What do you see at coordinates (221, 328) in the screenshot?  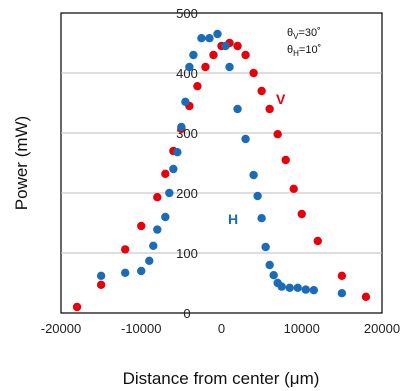 I see `x-tick-label: 0` at bounding box center [221, 328].